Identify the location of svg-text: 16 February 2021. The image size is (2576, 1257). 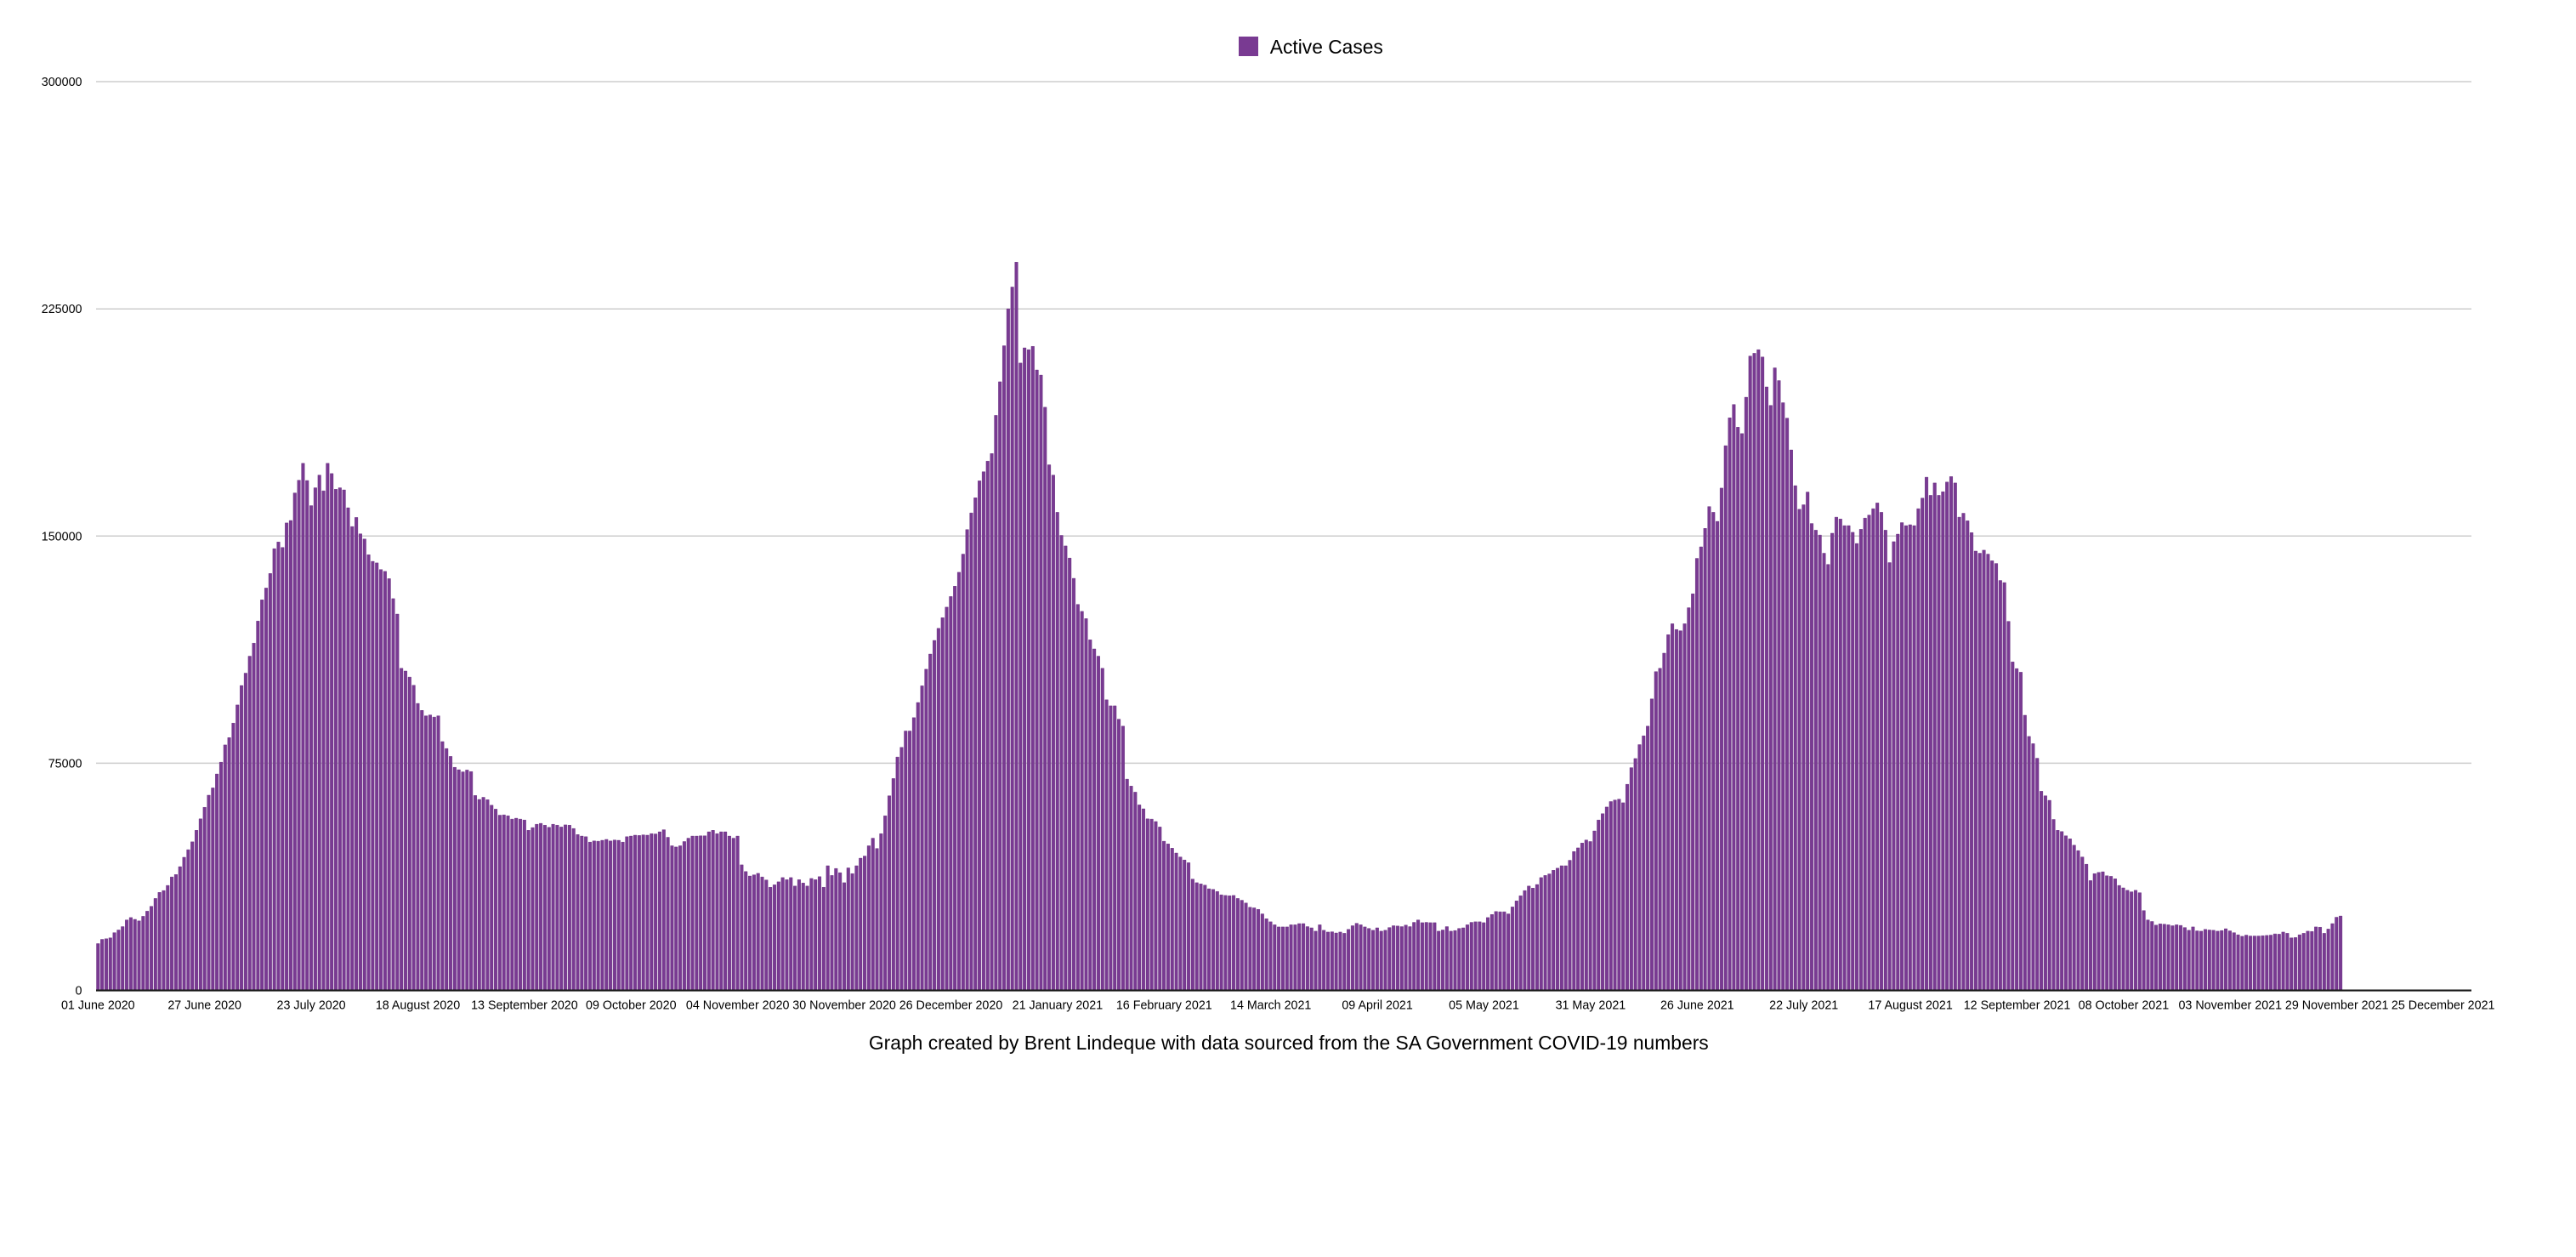
(1164, 1006).